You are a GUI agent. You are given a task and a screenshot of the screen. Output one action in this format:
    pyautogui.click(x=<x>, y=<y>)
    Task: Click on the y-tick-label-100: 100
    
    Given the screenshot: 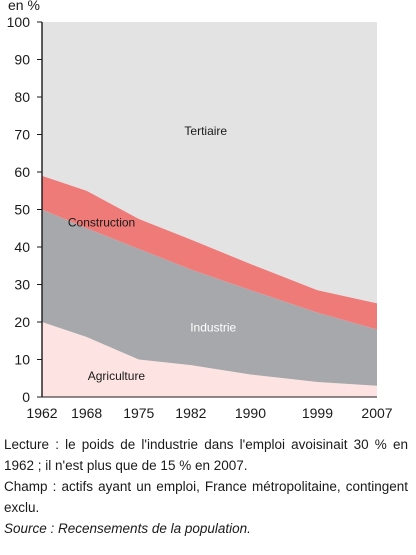 What is the action you would take?
    pyautogui.click(x=19, y=22)
    